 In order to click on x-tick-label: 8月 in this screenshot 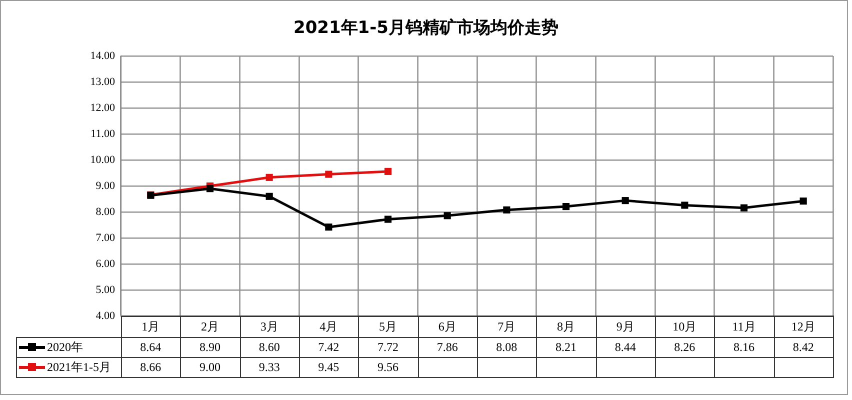, I will do `click(566, 326)`.